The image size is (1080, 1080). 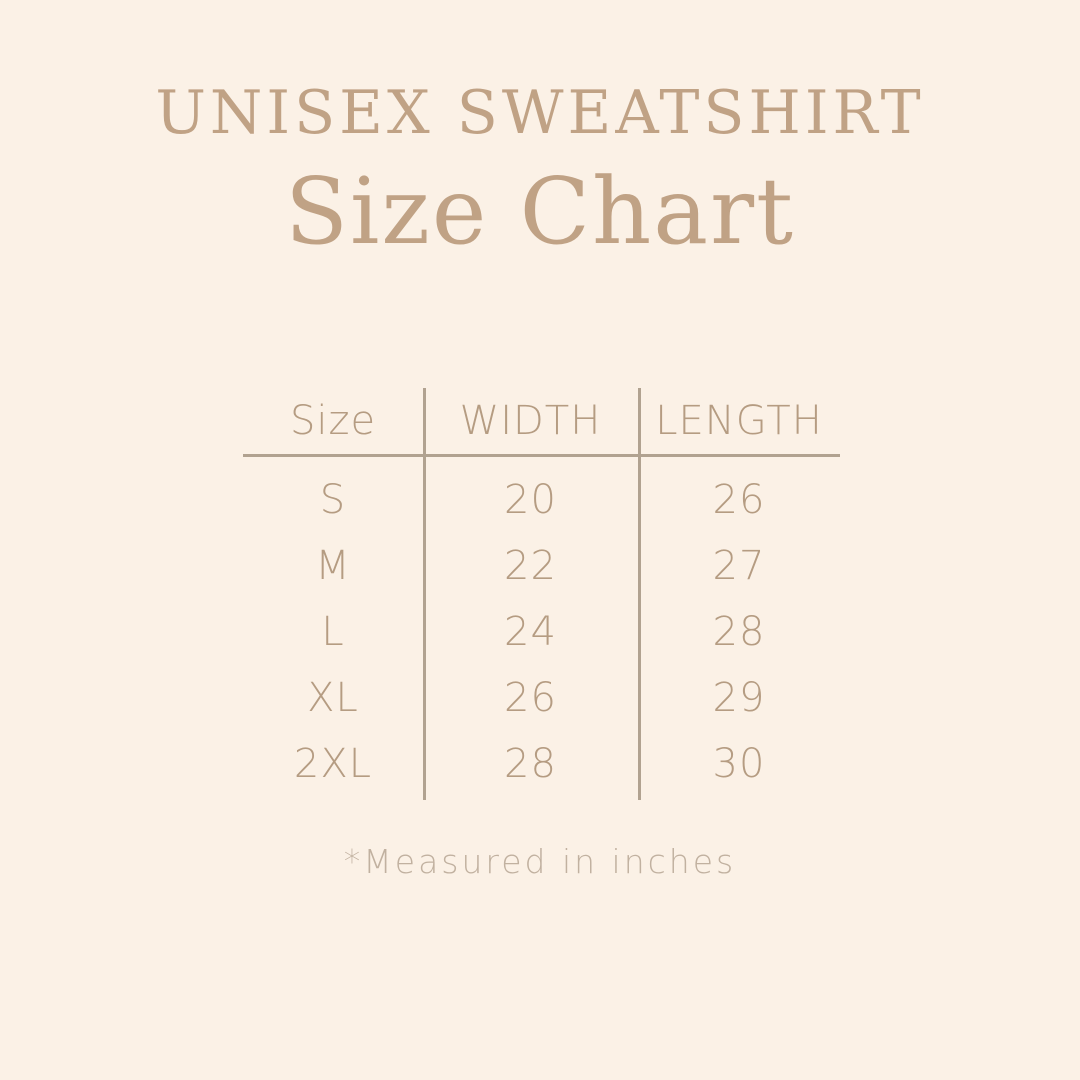 I want to click on table-cell-width: 24, so click(x=530, y=632).